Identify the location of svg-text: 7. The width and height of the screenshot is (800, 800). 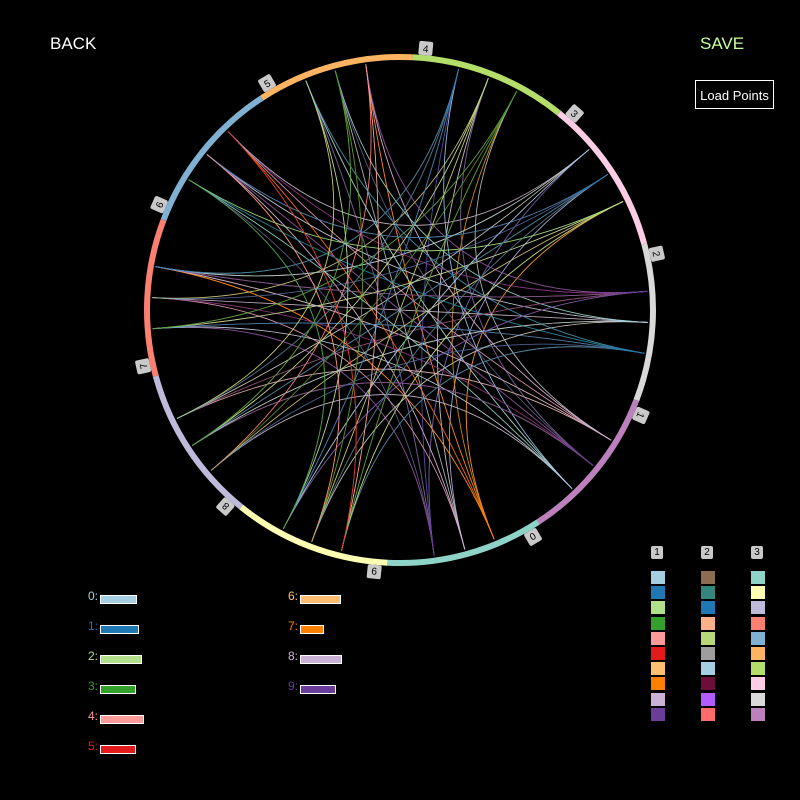
(145, 366).